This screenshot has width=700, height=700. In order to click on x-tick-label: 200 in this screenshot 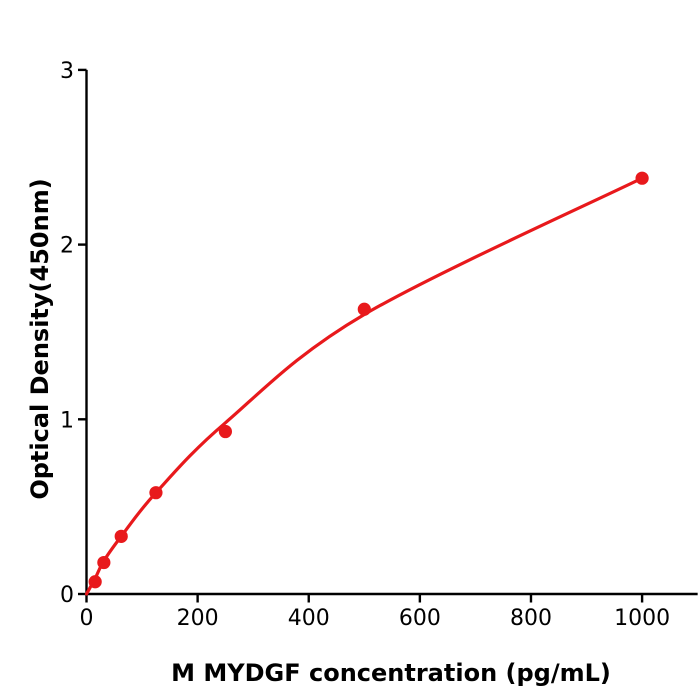, I will do `click(198, 618)`.